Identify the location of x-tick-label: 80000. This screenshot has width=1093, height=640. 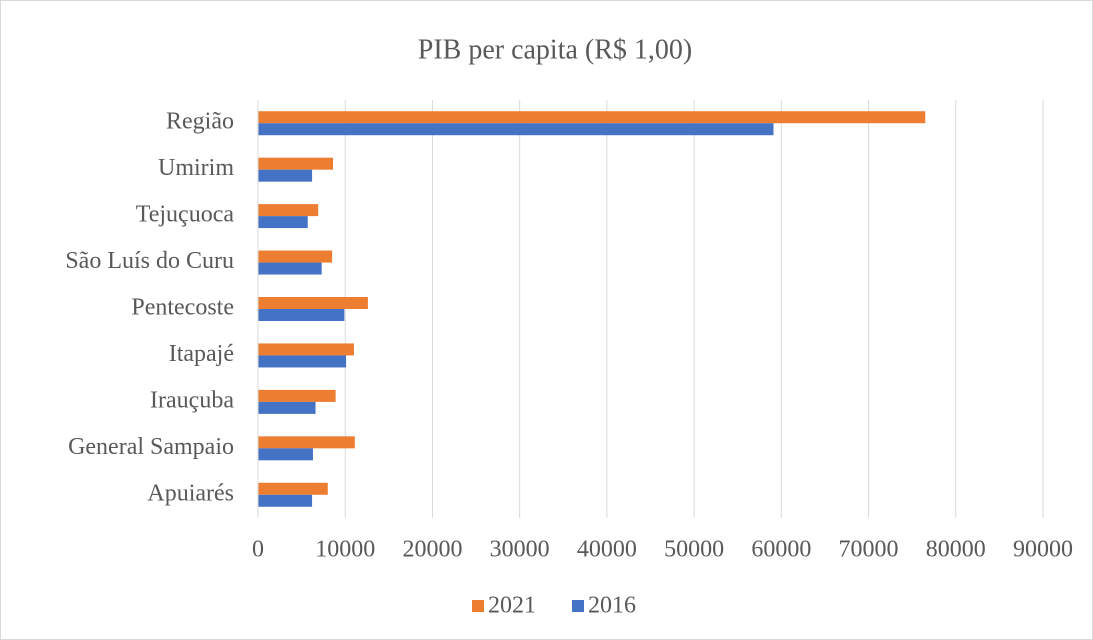
(956, 550).